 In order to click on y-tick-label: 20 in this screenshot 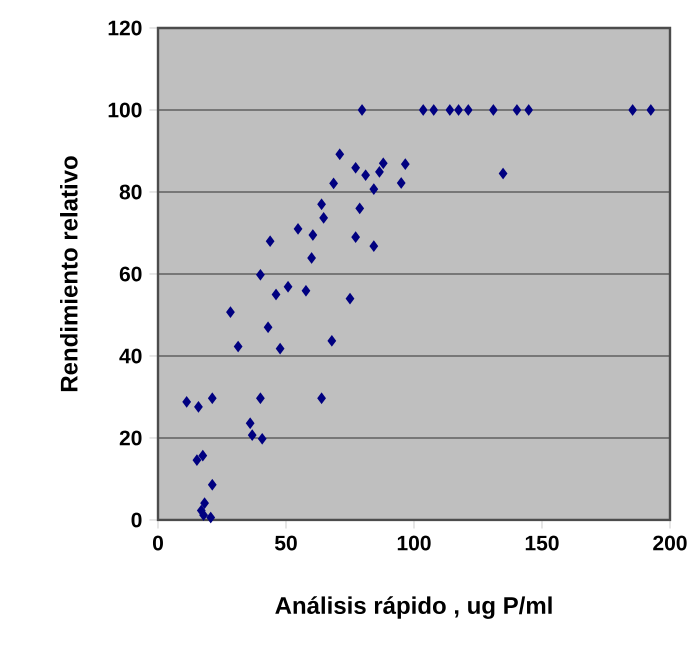, I will do `click(131, 438)`.